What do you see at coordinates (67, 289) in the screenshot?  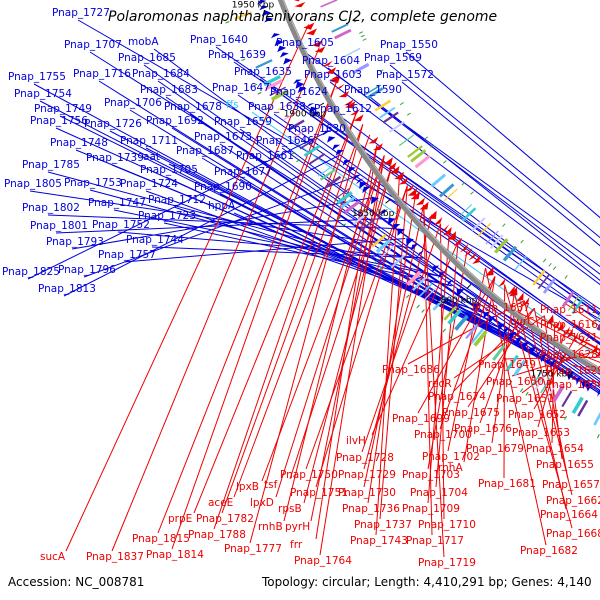 I see `gene-label: Pnap_1813` at bounding box center [67, 289].